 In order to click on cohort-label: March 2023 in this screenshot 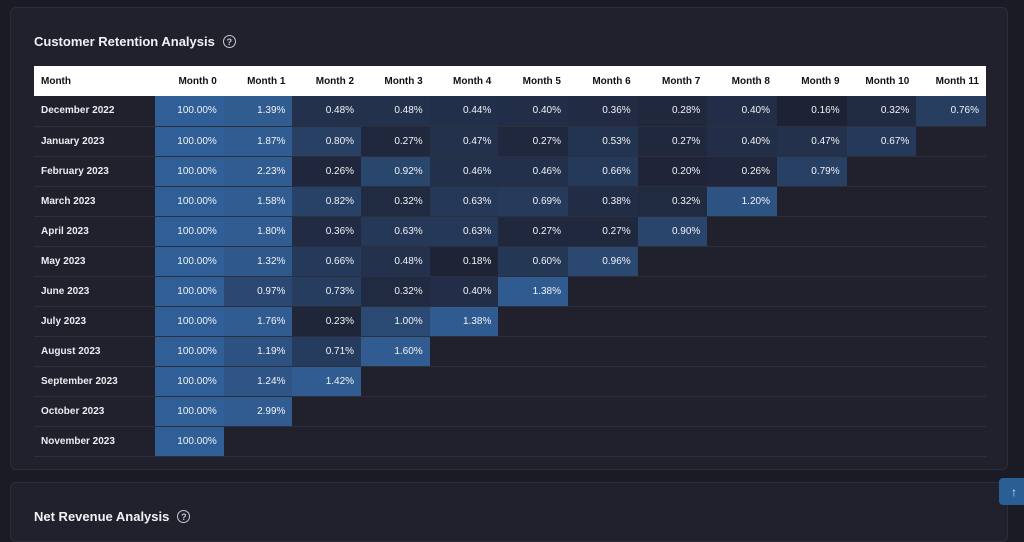, I will do `click(95, 201)`.